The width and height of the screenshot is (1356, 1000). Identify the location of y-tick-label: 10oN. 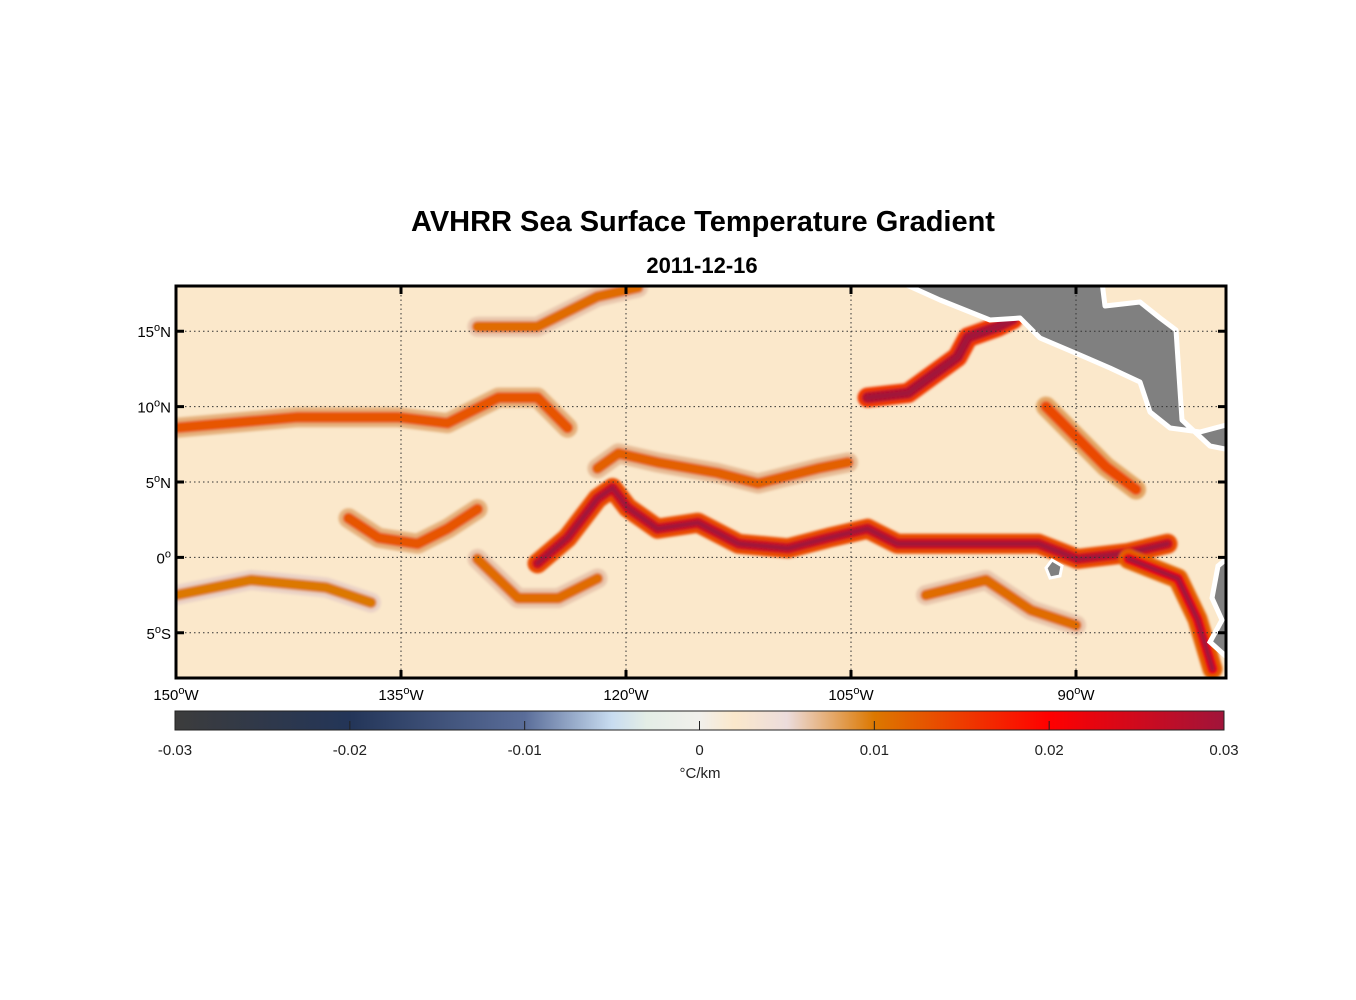
(154, 407).